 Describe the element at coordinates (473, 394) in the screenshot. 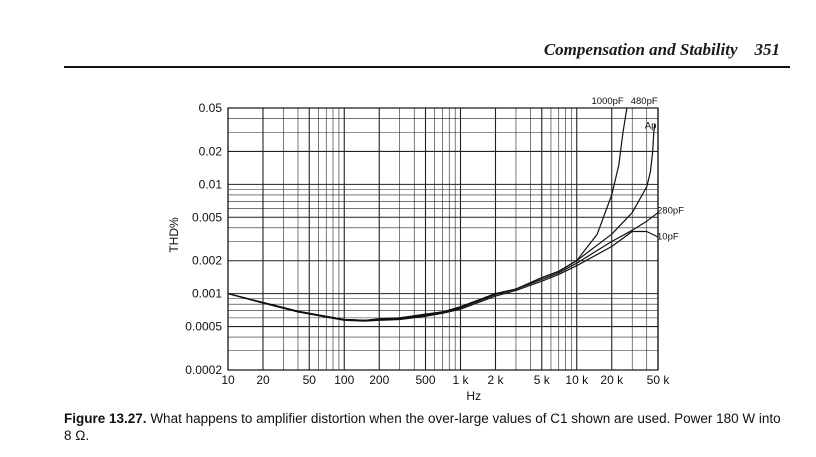

I see `x-axis-label: Hz` at that location.